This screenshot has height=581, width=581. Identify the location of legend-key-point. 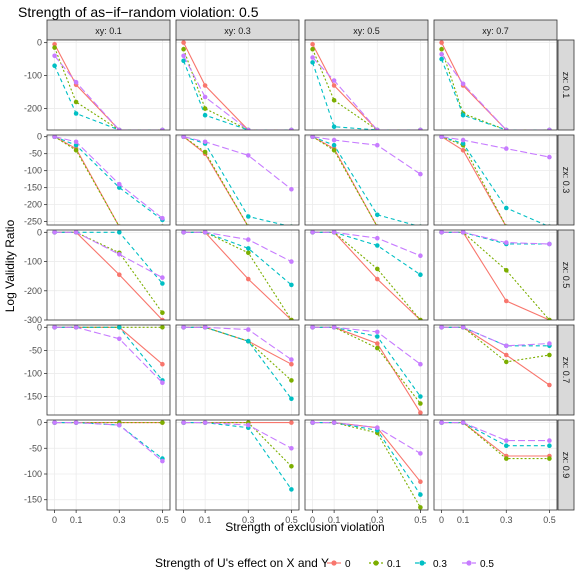
(376, 563).